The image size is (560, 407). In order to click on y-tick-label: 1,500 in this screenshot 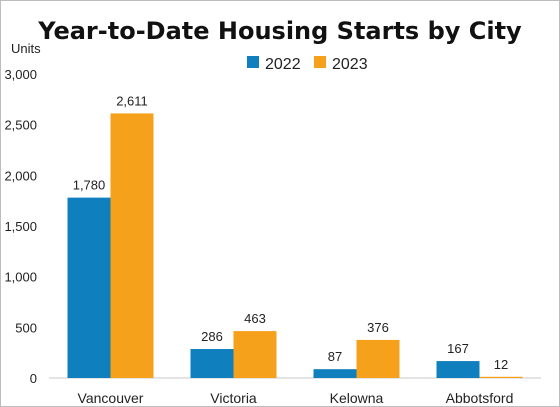, I will do `click(20, 226)`.